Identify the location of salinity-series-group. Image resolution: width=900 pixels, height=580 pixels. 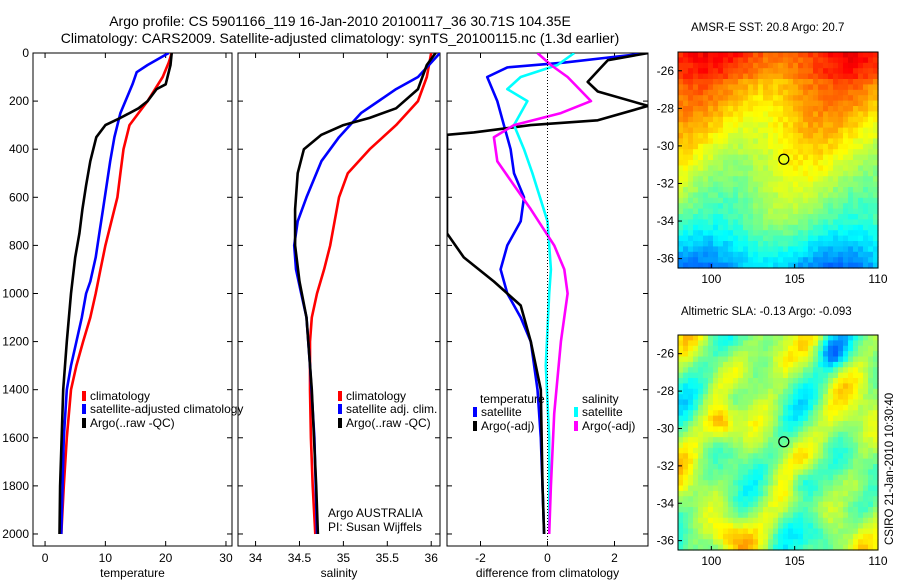
(366, 294).